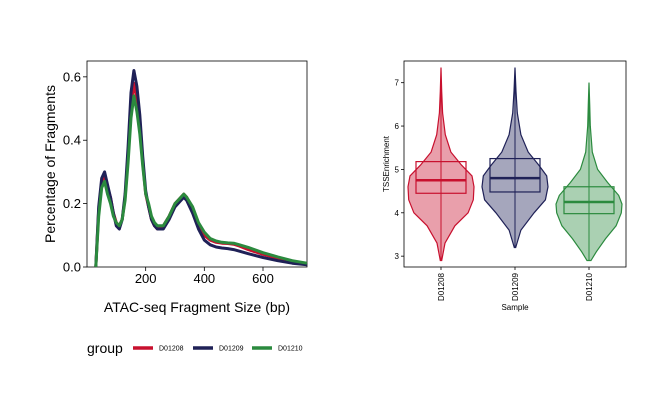  I want to click on tss-xtick-label: D01209, so click(515, 286).